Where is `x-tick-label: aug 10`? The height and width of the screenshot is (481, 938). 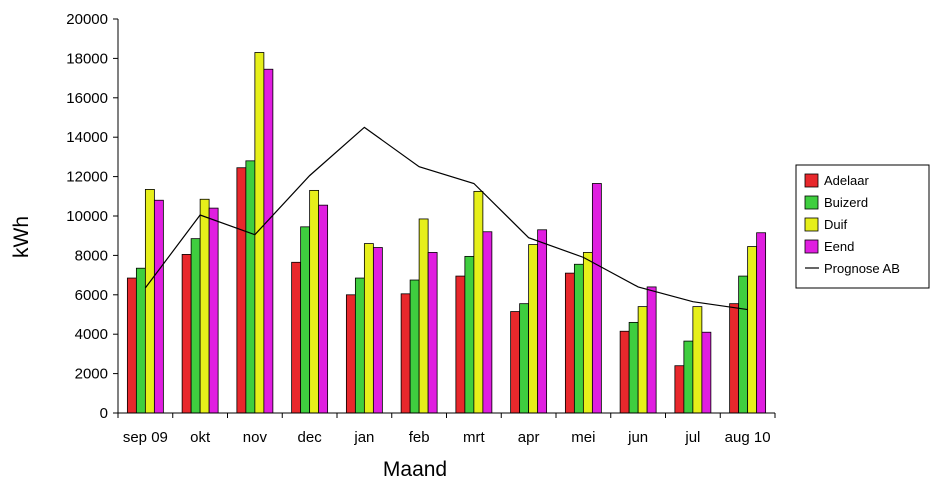 x-tick-label: aug 10 is located at coordinates (748, 437).